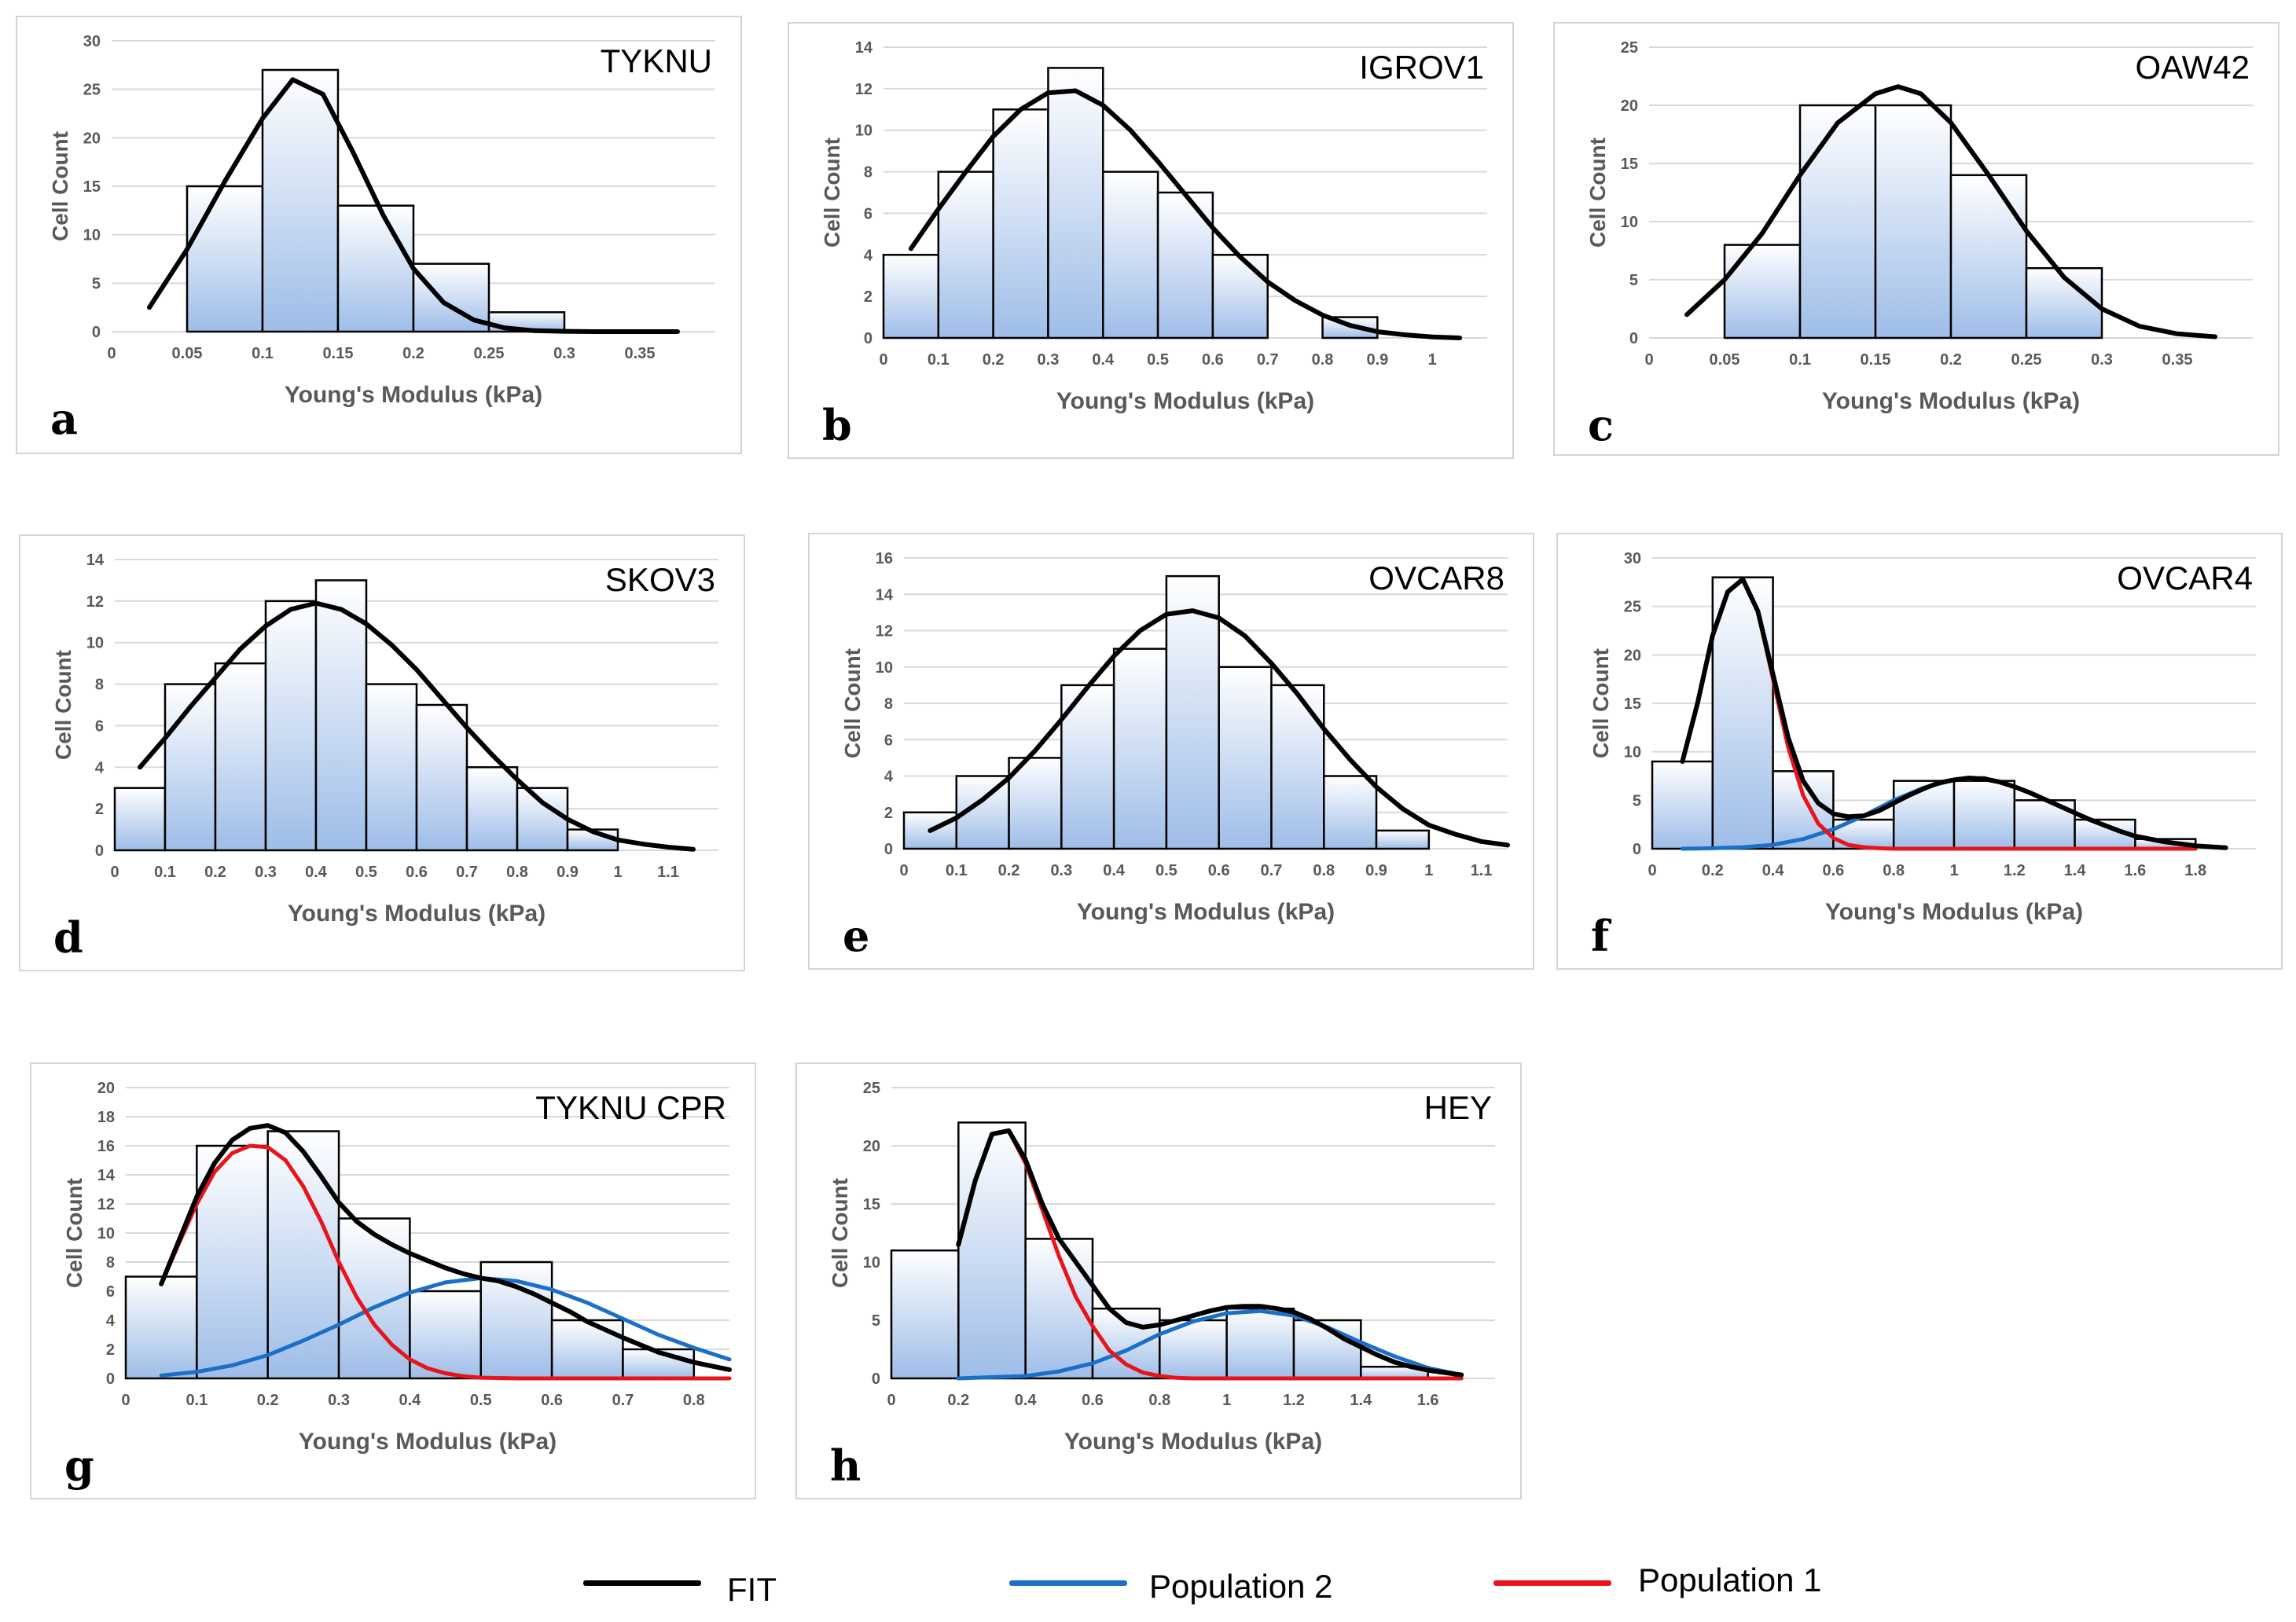 The width and height of the screenshot is (2296, 1622). What do you see at coordinates (2195, 870) in the screenshot?
I see `x-tick-label: 1.8` at bounding box center [2195, 870].